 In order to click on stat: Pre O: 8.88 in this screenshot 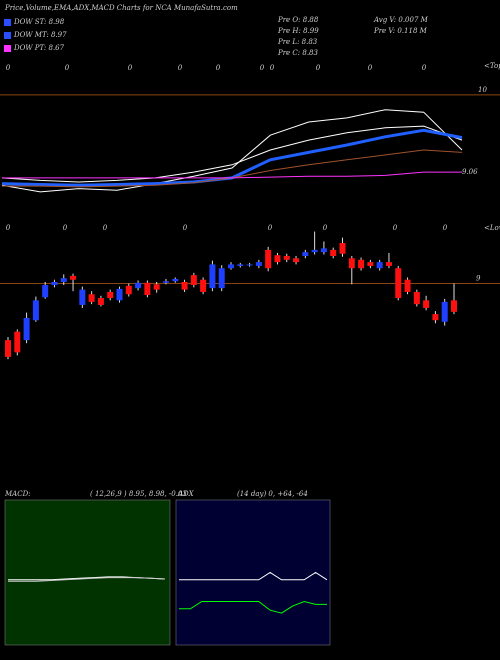, I will do `click(298, 20)`.